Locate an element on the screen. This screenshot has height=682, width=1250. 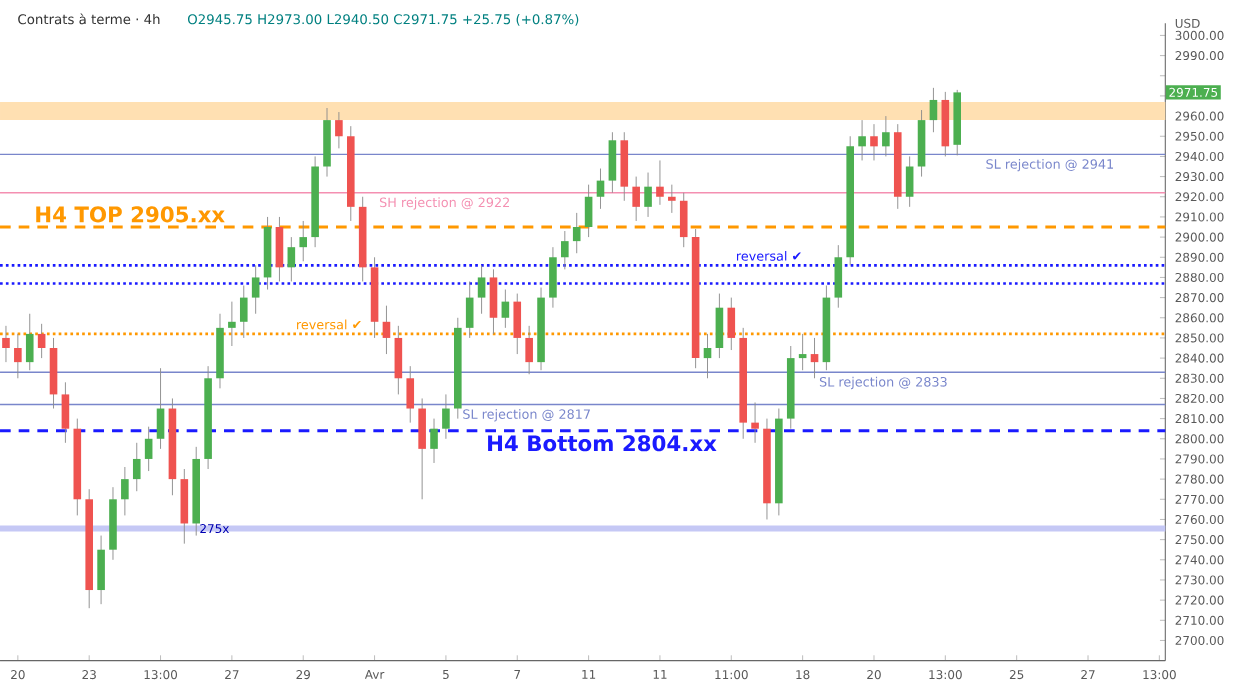
ref-line-label: H4 TOP 2905.xx is located at coordinates (130, 214).